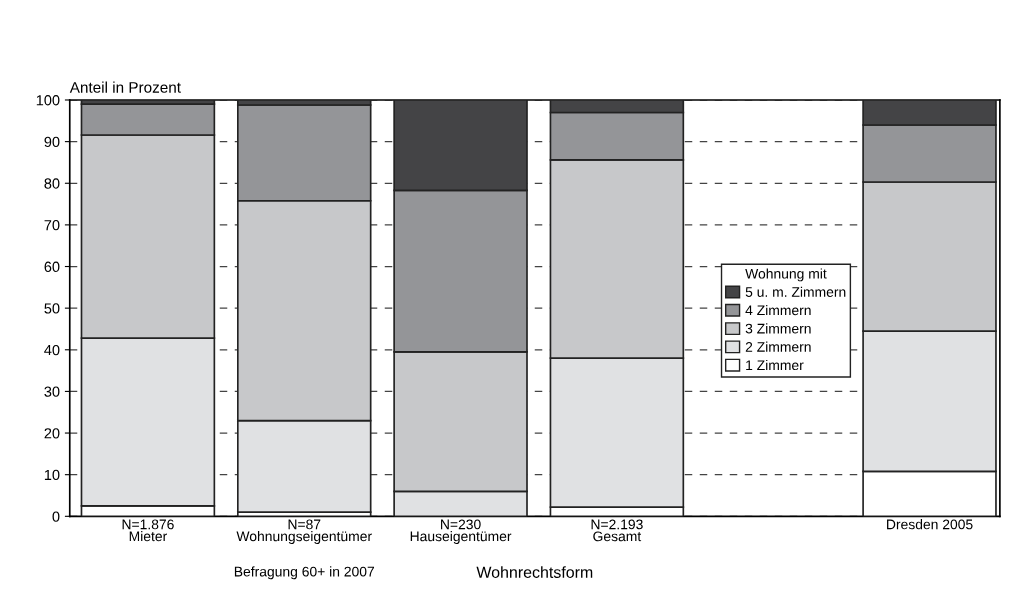 This screenshot has width=1011, height=606. Describe the element at coordinates (304, 531) in the screenshot. I see `x-tick-label: N=87 Wohnungseigentümer` at that location.